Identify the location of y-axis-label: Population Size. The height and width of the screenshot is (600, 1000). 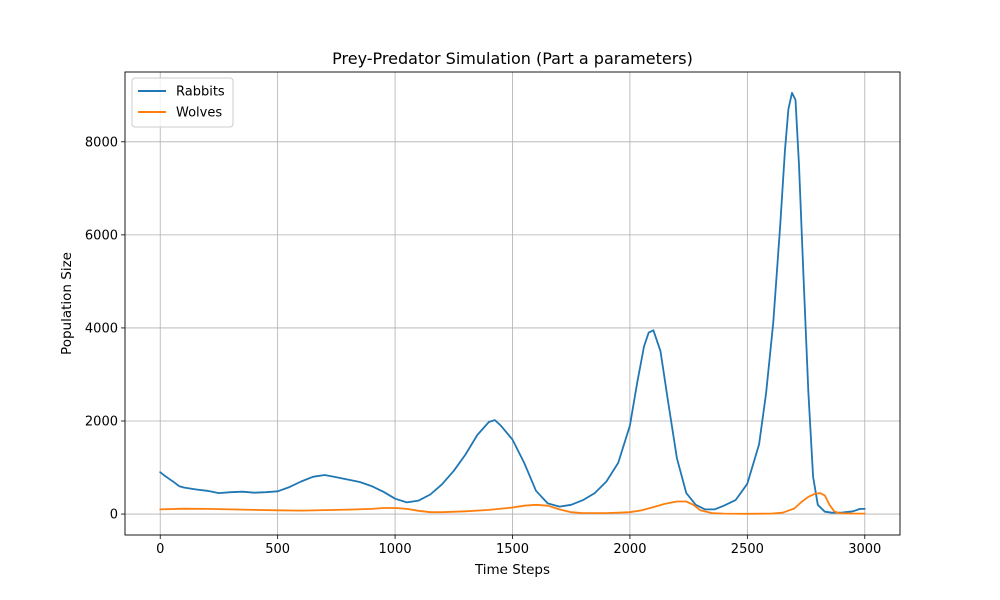
(67, 303).